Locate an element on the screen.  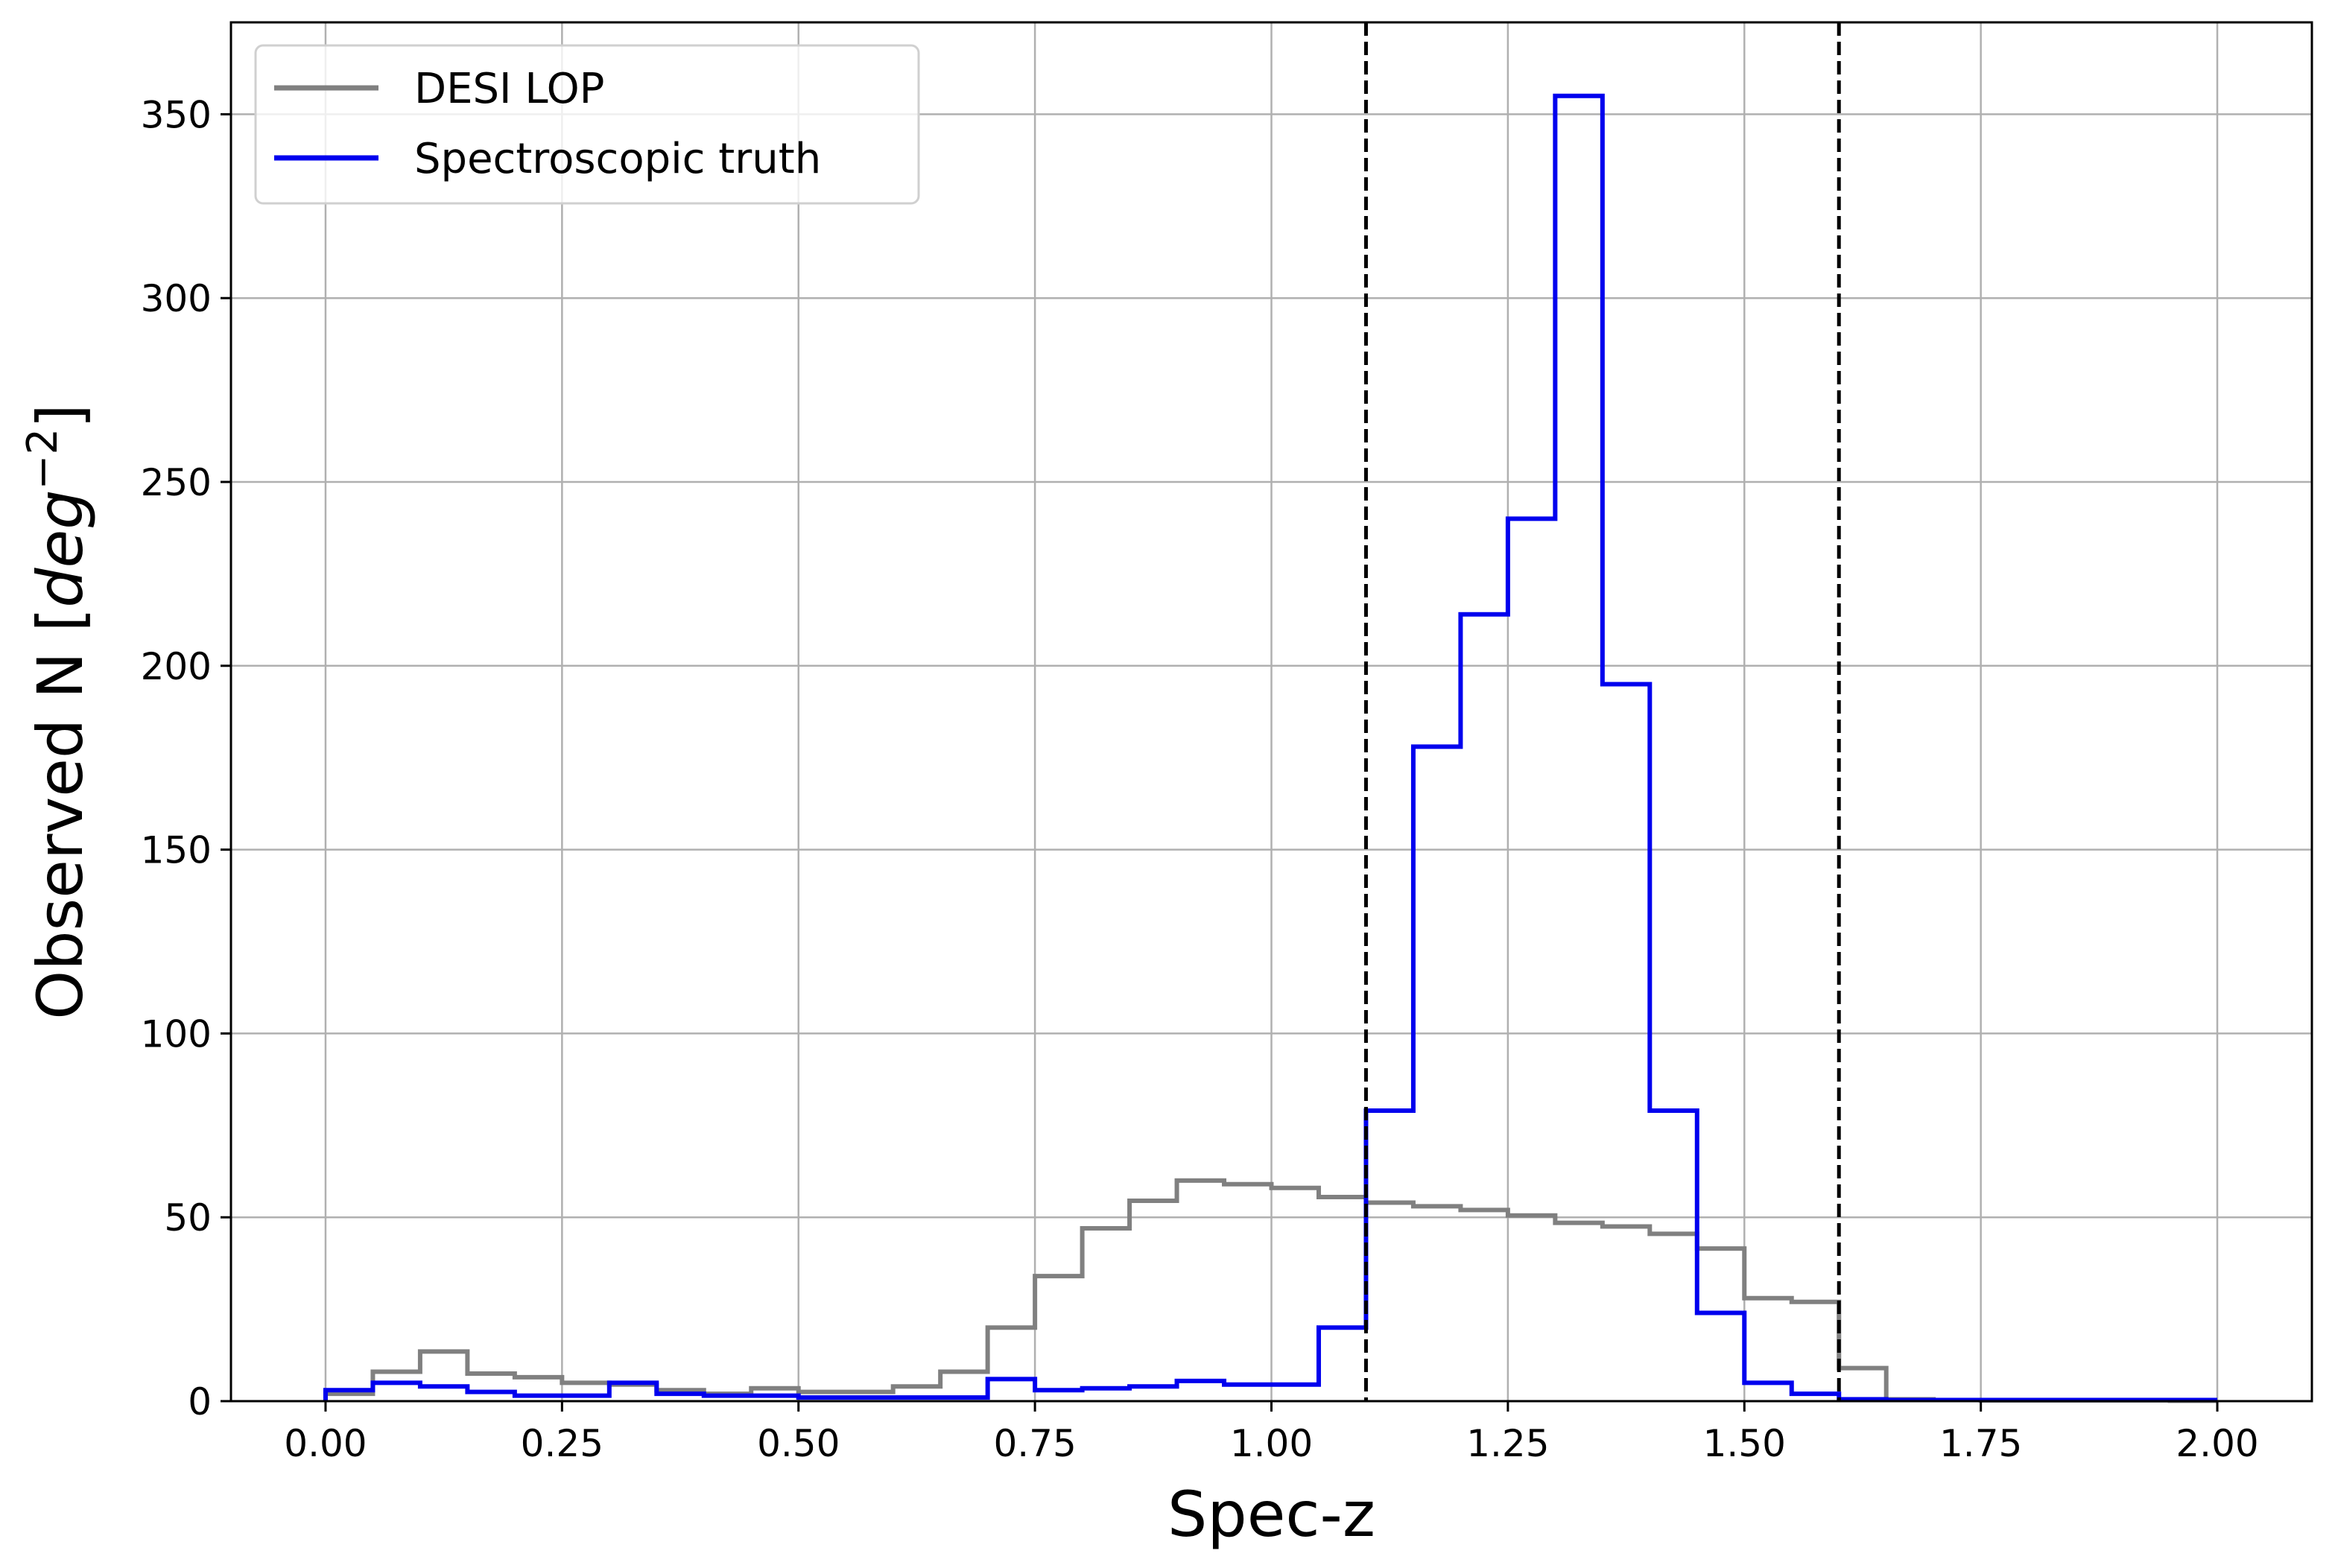
legend-label-desi-lop: DESI LOP is located at coordinates (509, 89).